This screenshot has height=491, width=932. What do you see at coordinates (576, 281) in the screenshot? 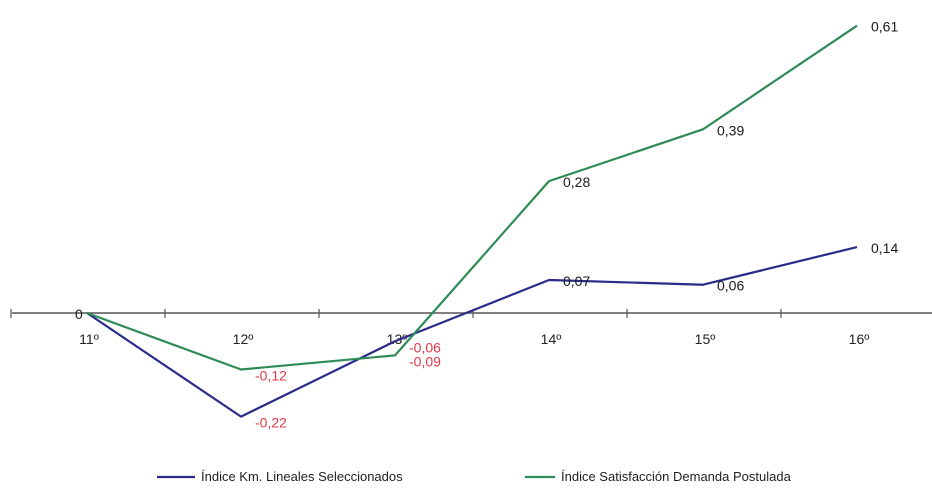
I see `data-label: 0,07` at bounding box center [576, 281].